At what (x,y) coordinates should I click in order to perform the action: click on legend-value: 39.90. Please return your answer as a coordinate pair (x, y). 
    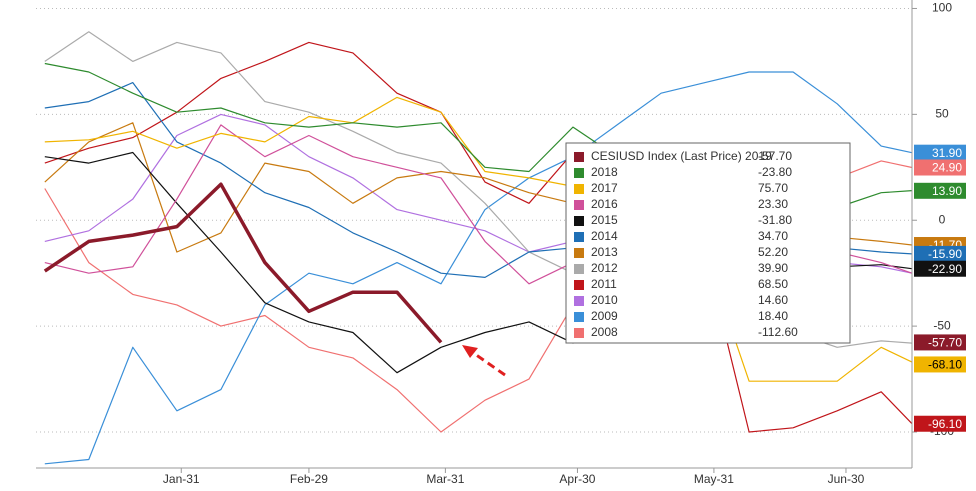
    Looking at the image, I should click on (773, 268).